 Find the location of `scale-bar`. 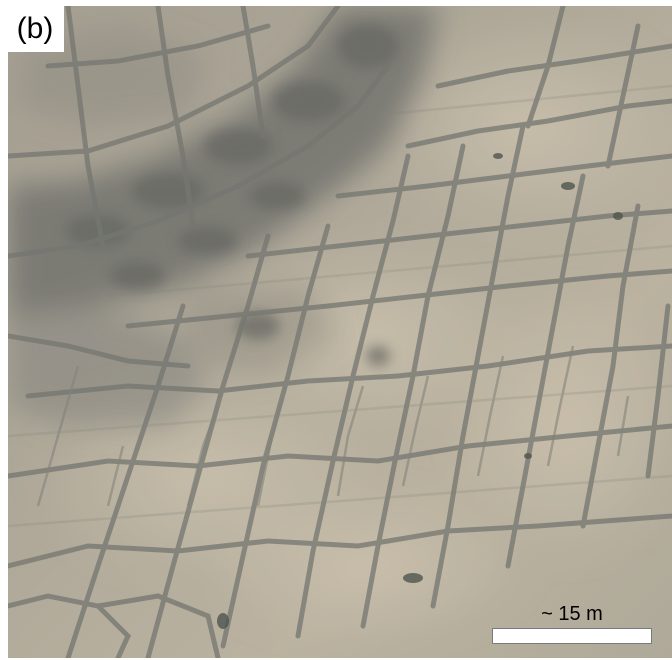

scale-bar is located at coordinates (572, 636).